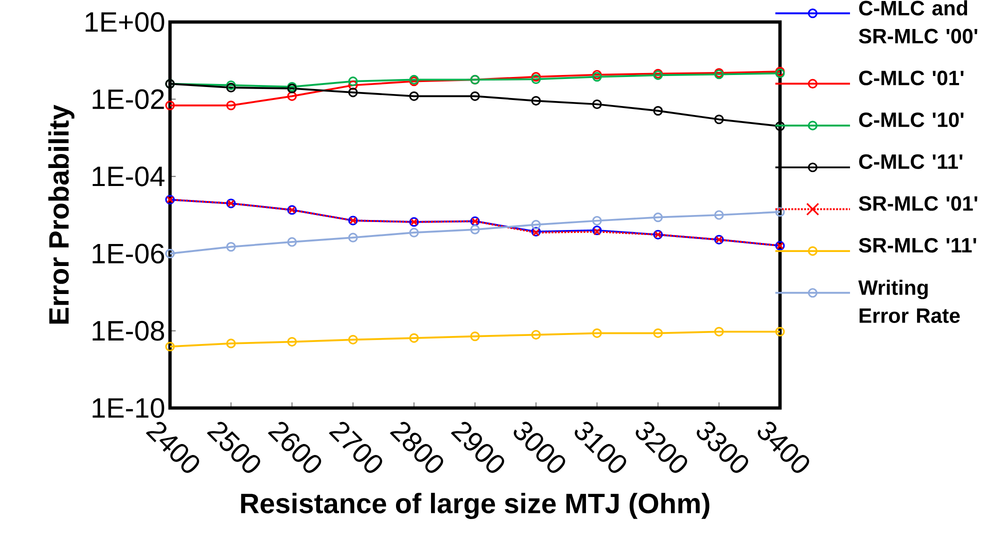 This screenshot has width=998, height=558. What do you see at coordinates (128, 176) in the screenshot?
I see `y-tick-label: 1E-04` at bounding box center [128, 176].